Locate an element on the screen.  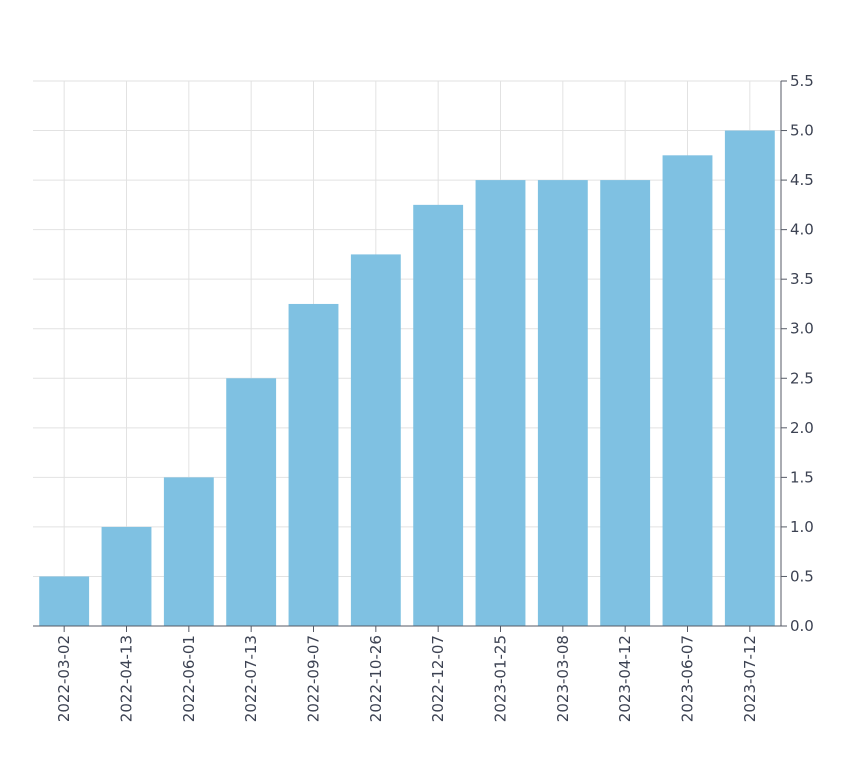
y-tick-label: 0.5 is located at coordinates (802, 576).